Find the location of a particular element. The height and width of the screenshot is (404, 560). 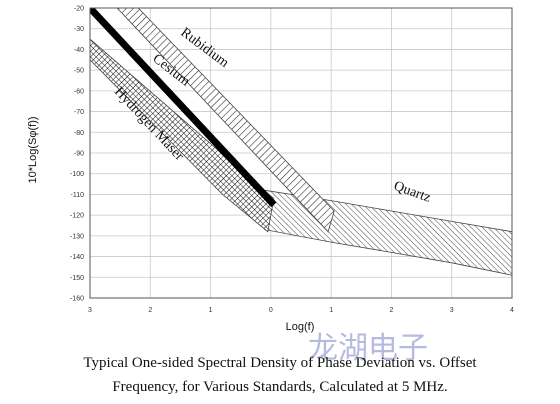

label-quartz: Quartz is located at coordinates (412, 192).